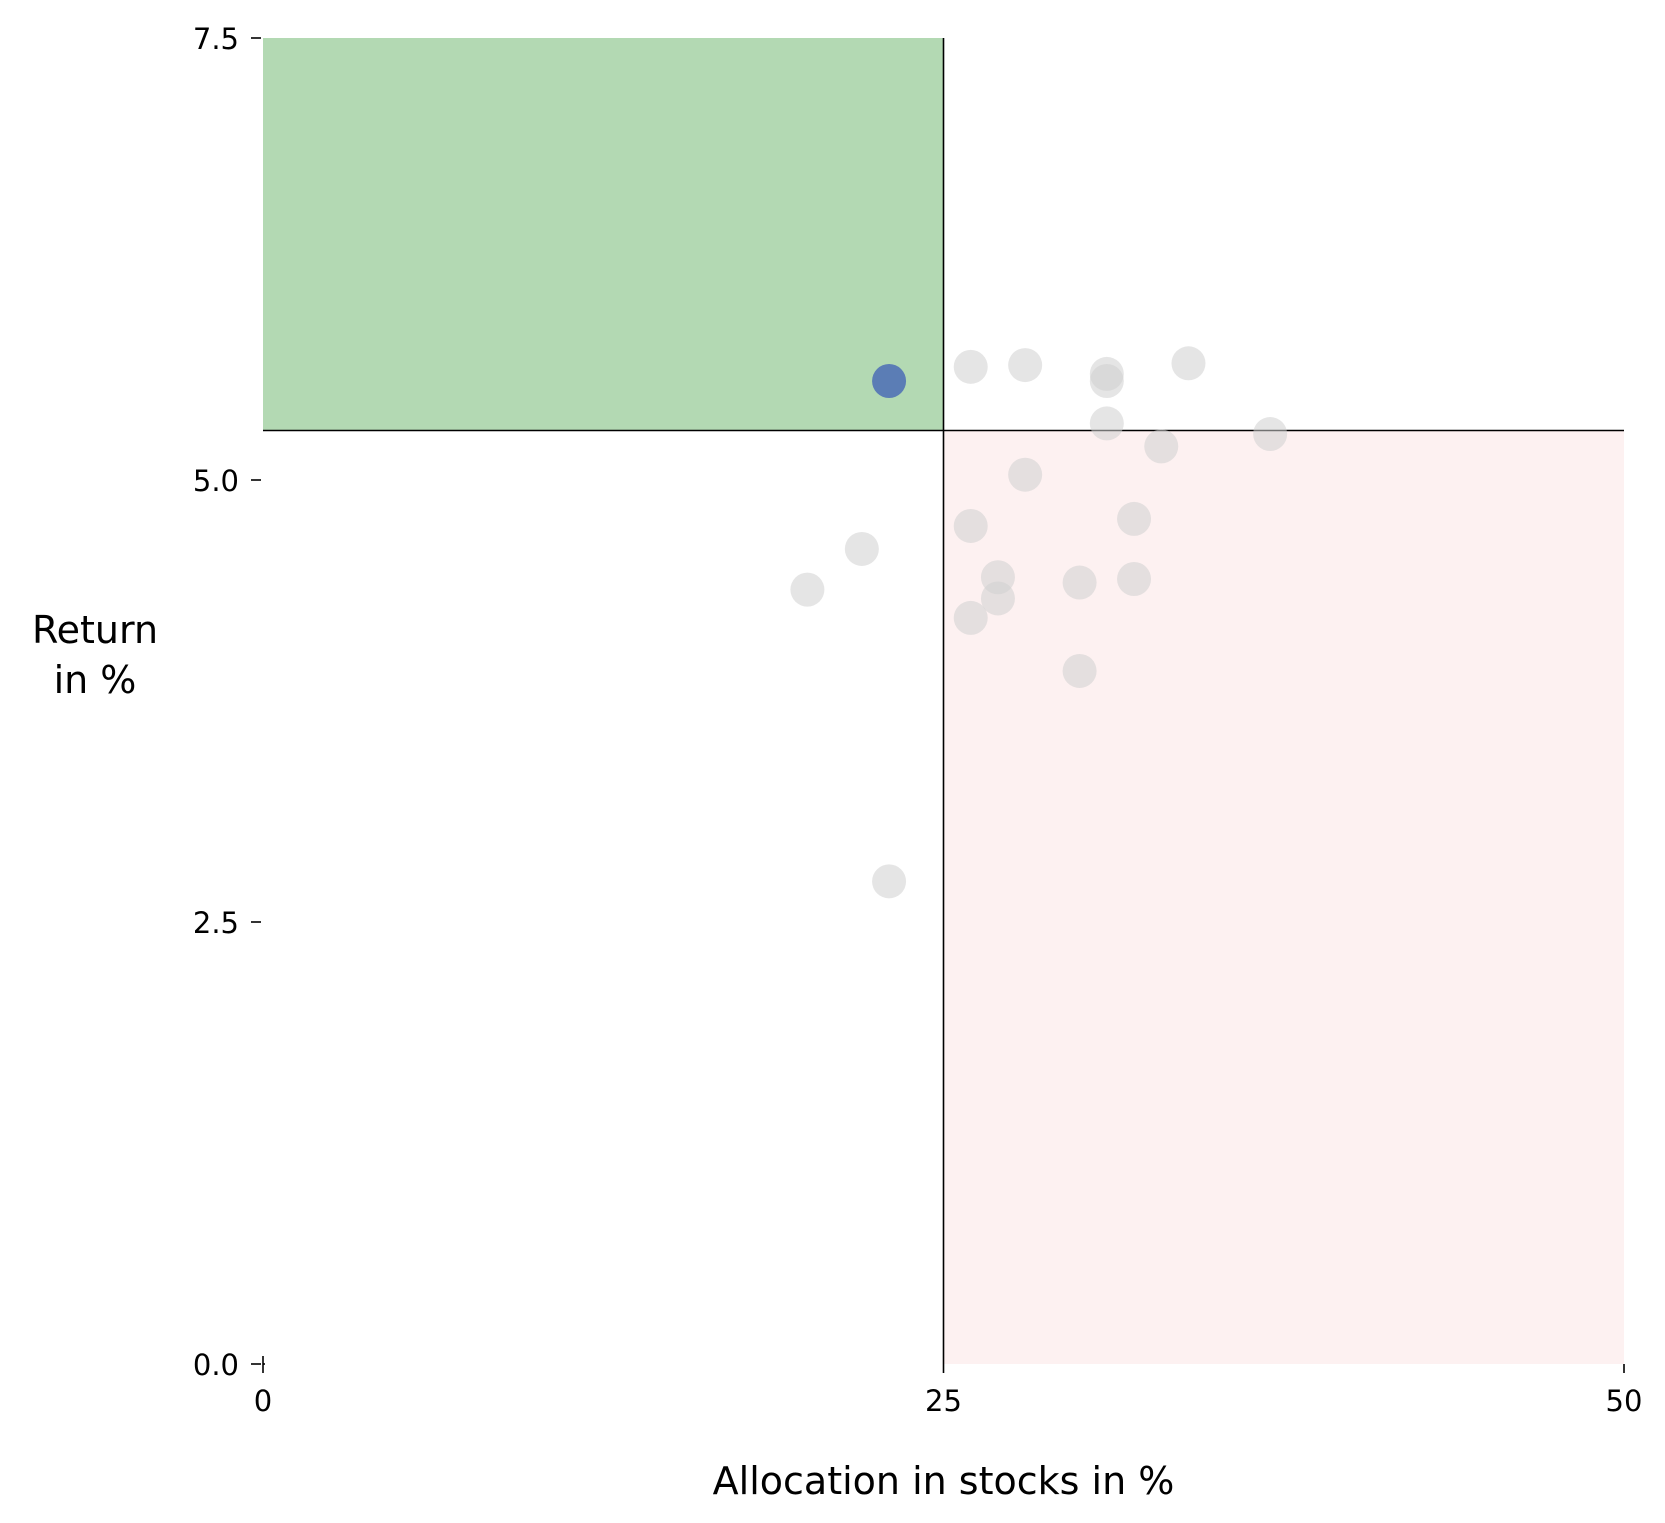 The image size is (1665, 1523). I want to click on y-axis-title-line: in %, so click(95, 680).